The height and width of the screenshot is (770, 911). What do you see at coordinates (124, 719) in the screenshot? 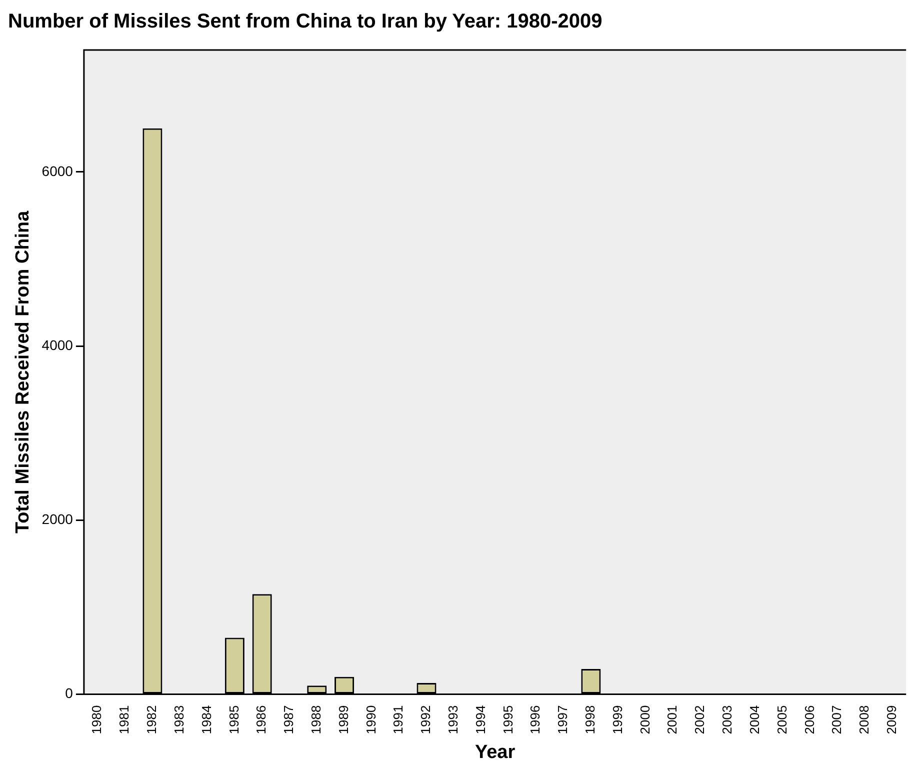
I see `x-tick-label: 1981` at bounding box center [124, 719].